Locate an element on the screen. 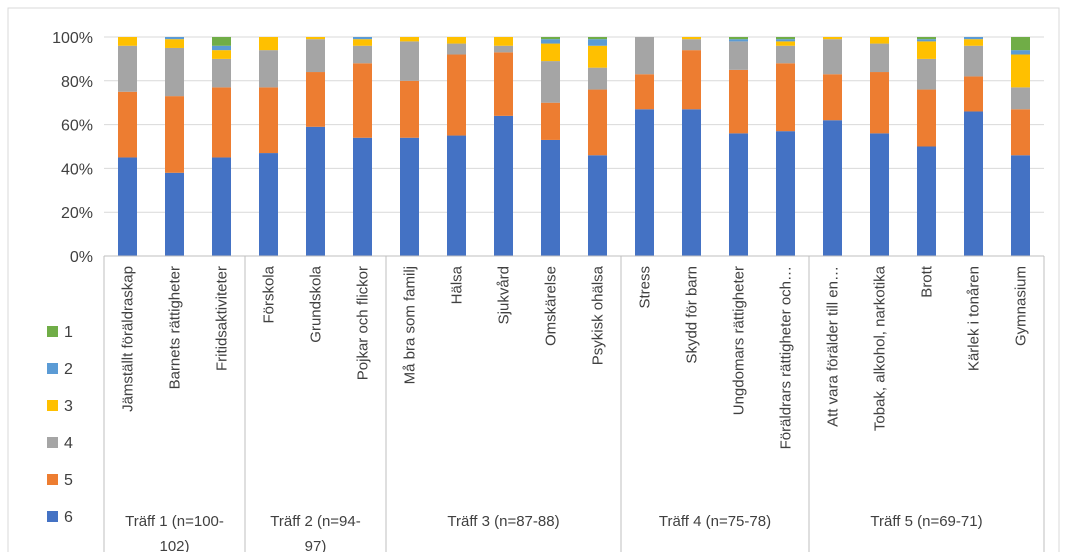  group-label: Träff 3 (n=87-88) is located at coordinates (503, 521).